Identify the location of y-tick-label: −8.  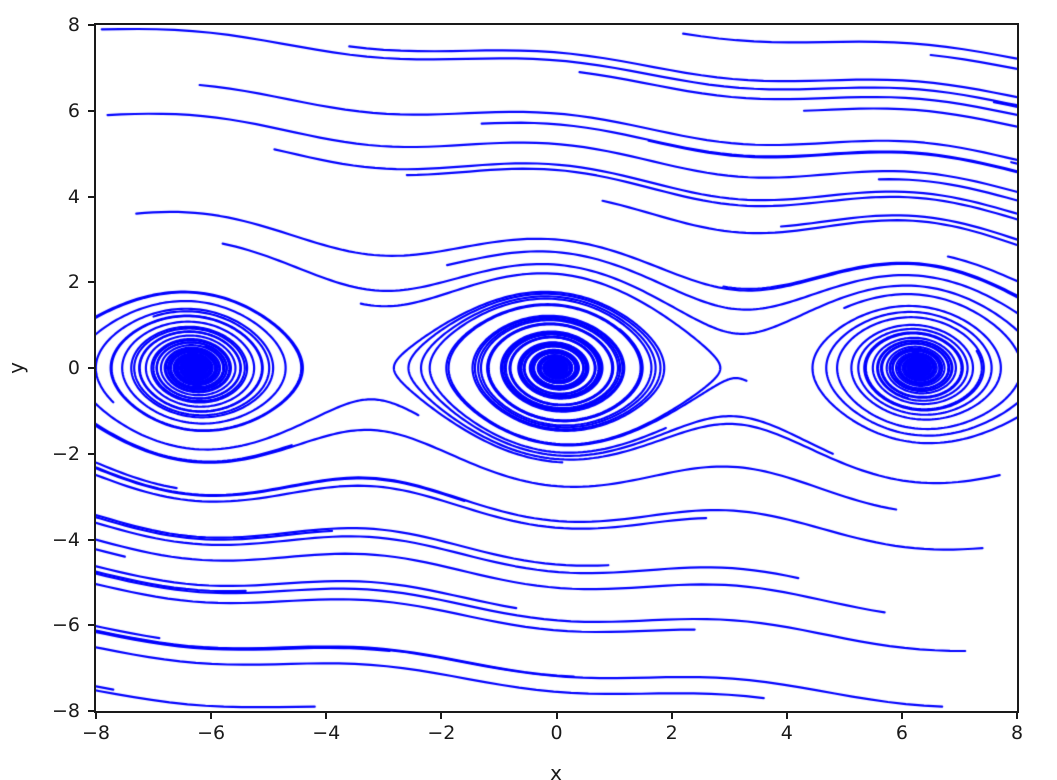
(65, 711).